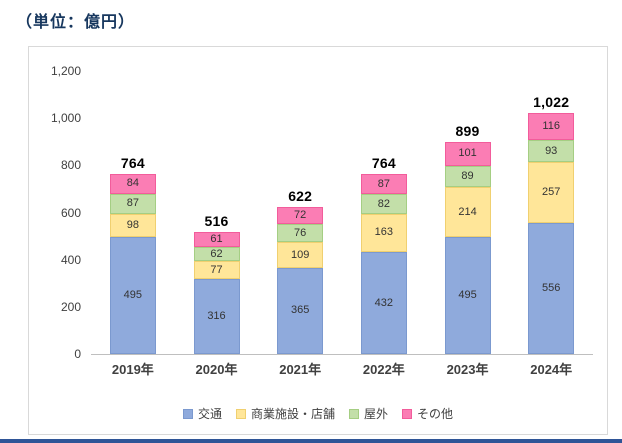 The width and height of the screenshot is (622, 443). I want to click on bar-cell: 764 87 82 163 432, so click(384, 254).